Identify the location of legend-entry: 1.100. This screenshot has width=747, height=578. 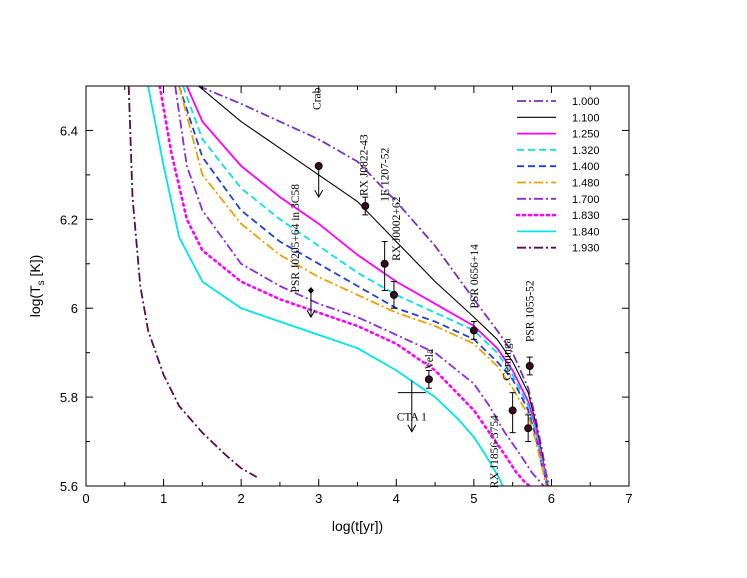
(586, 118).